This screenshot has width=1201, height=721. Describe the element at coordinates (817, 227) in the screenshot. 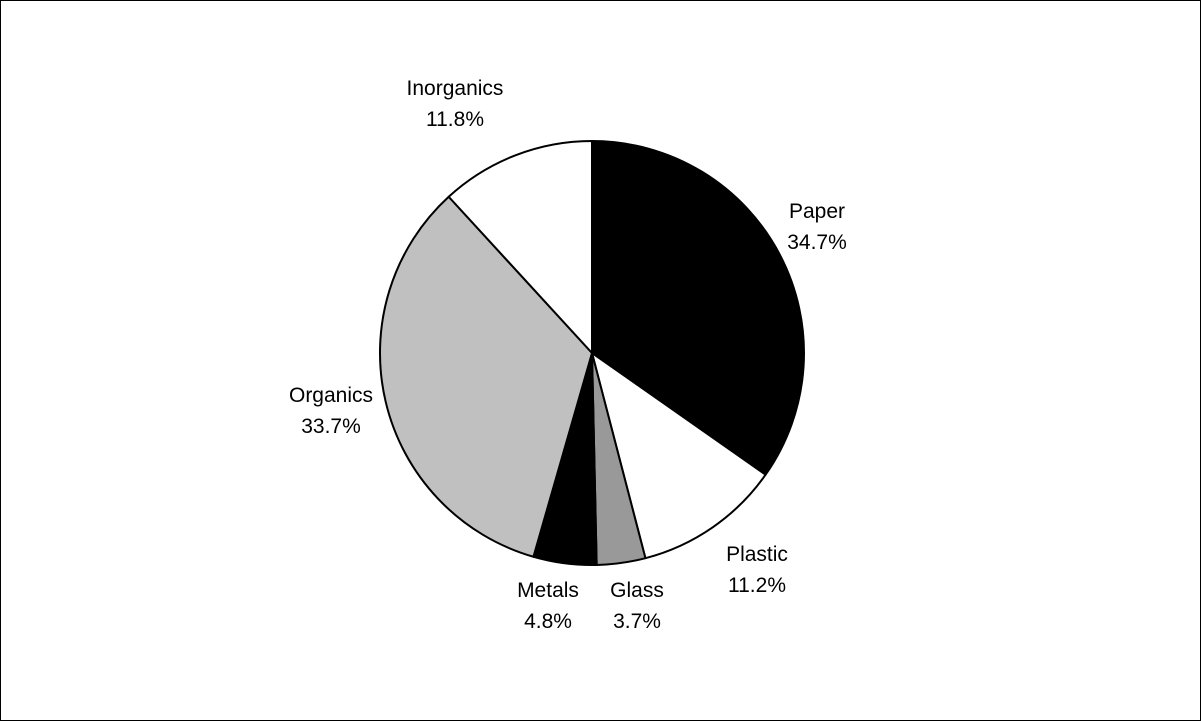

I see `slice-label-paper: Paper 34.7%` at that location.